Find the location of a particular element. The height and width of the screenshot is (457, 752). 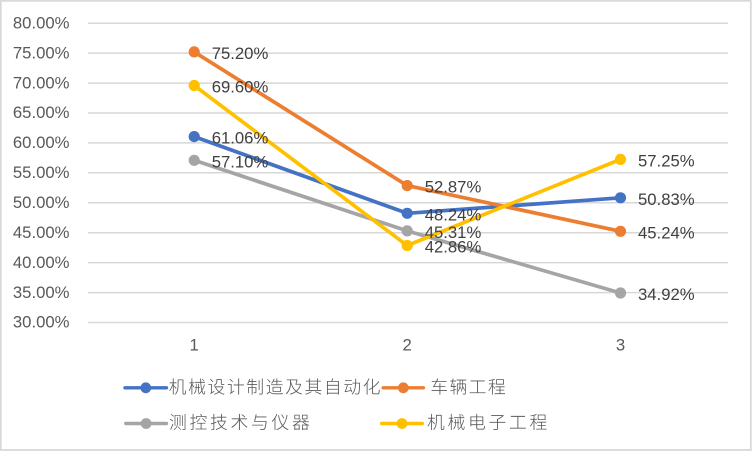

svg-text: 61.06% is located at coordinates (240, 138).